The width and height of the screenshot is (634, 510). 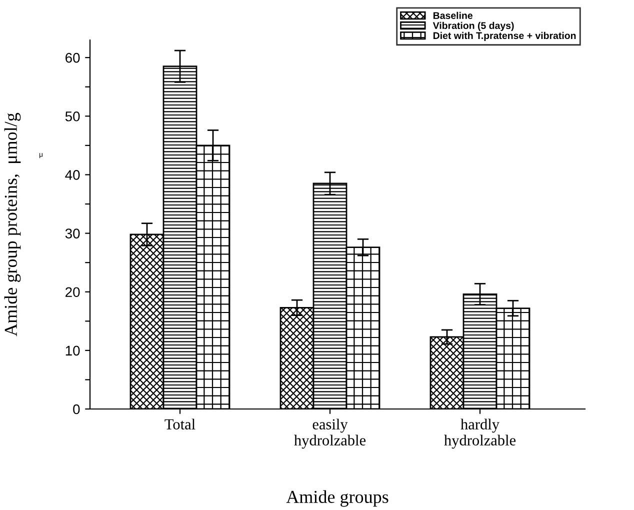 What do you see at coordinates (73, 292) in the screenshot?
I see `y-tick-label: 20` at bounding box center [73, 292].